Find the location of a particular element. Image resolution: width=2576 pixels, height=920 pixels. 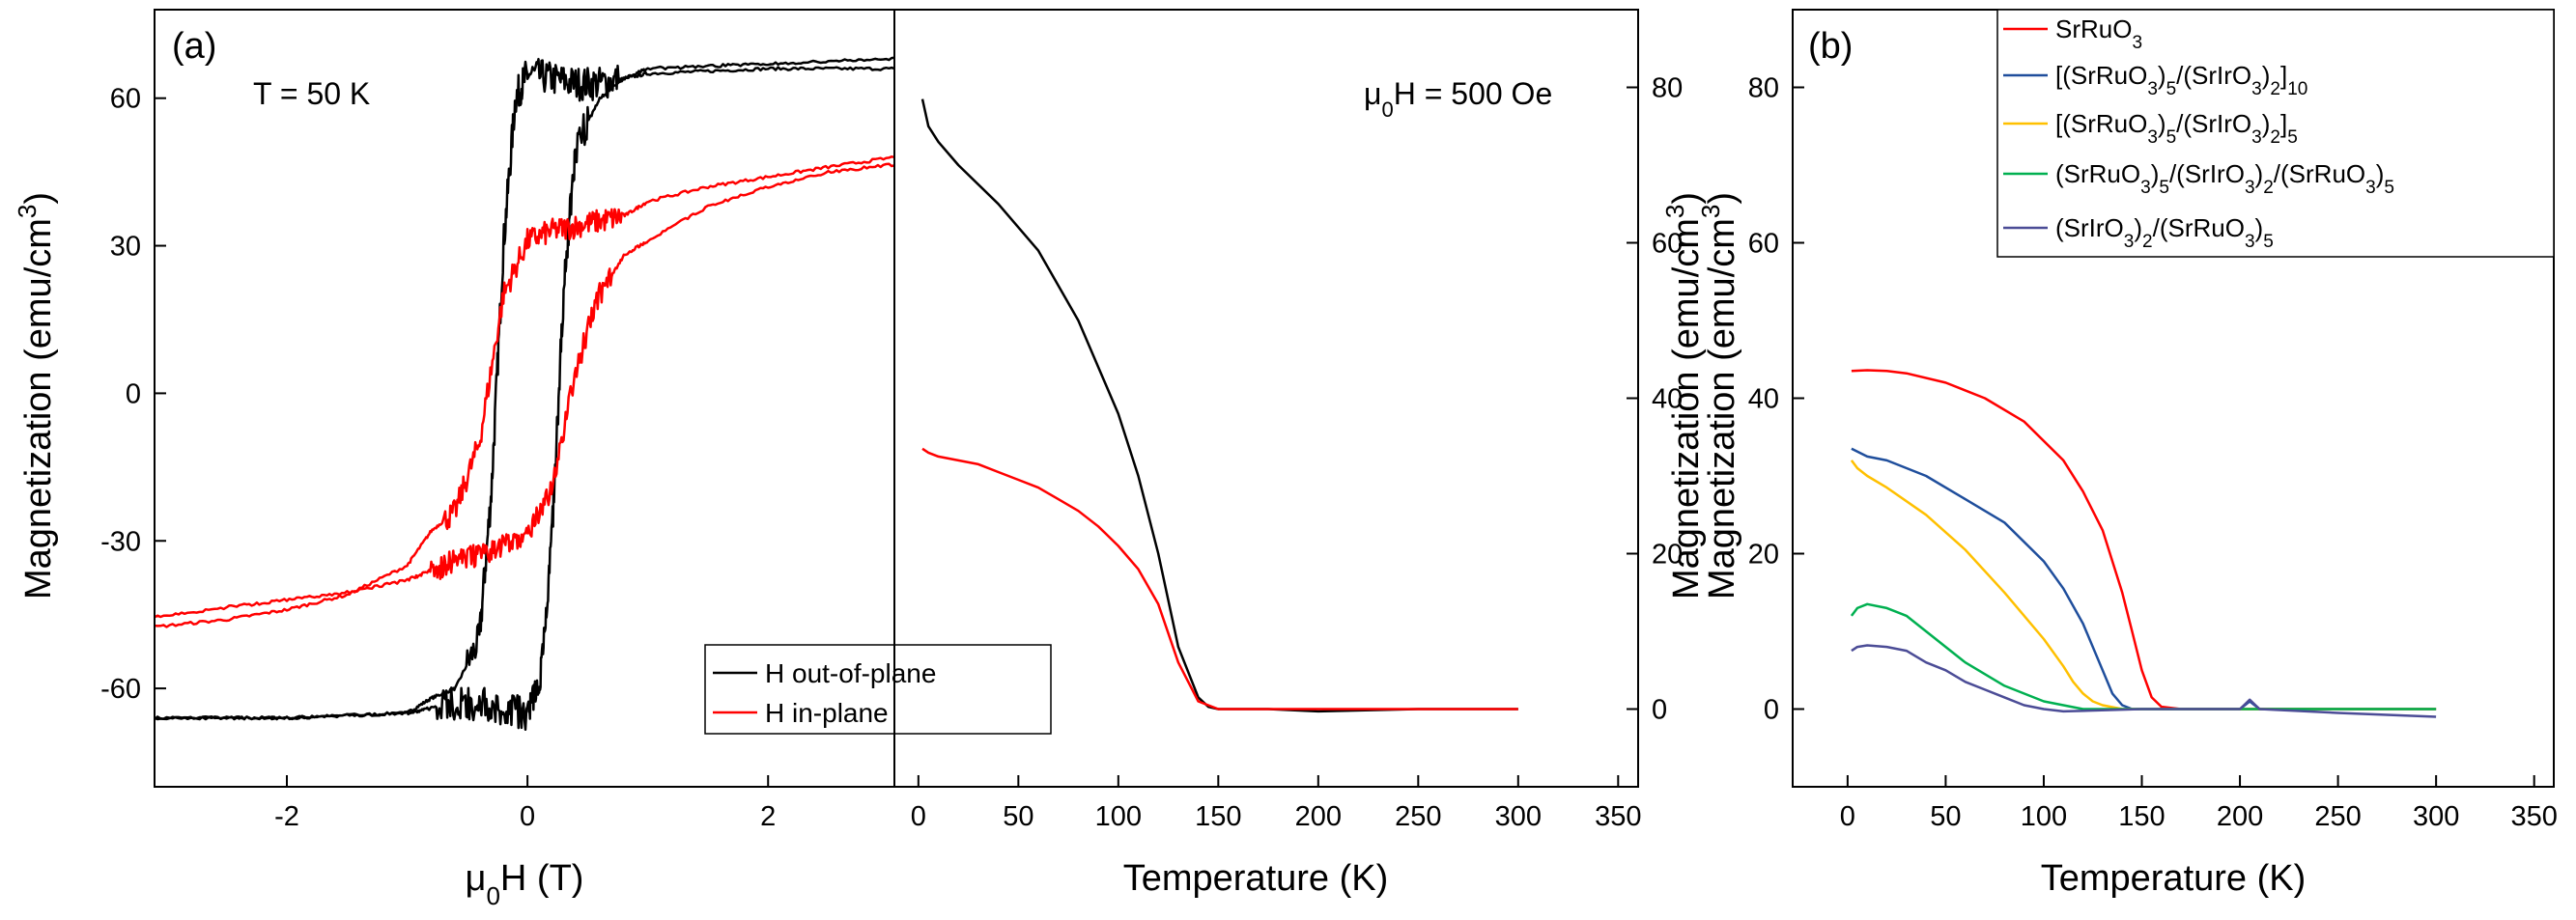

y-tick-label: 30 is located at coordinates (125, 247).